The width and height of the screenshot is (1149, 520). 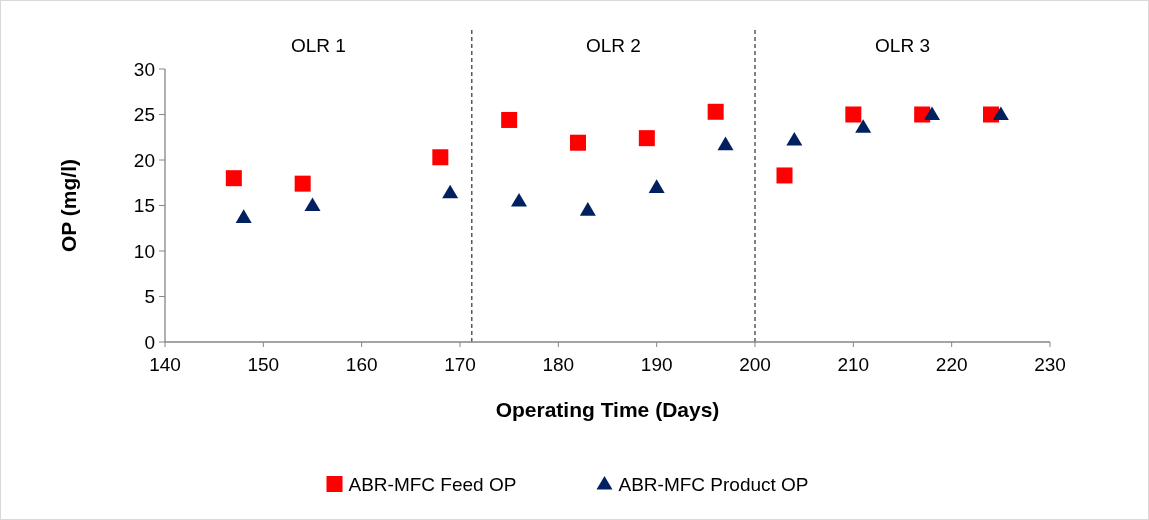 What do you see at coordinates (902, 45) in the screenshot?
I see `text: OLR 3` at bounding box center [902, 45].